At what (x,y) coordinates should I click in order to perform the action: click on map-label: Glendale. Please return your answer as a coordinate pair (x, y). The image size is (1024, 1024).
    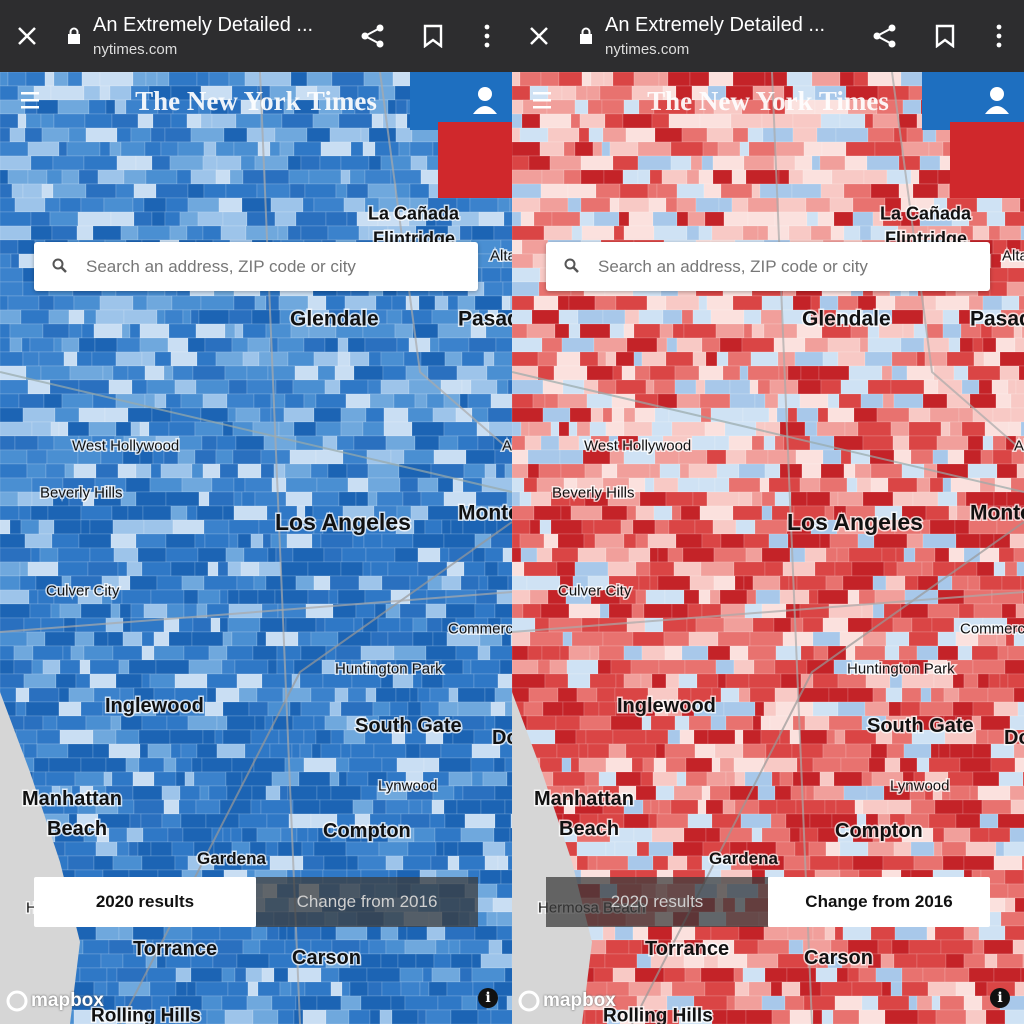
    Looking at the image, I should click on (334, 318).